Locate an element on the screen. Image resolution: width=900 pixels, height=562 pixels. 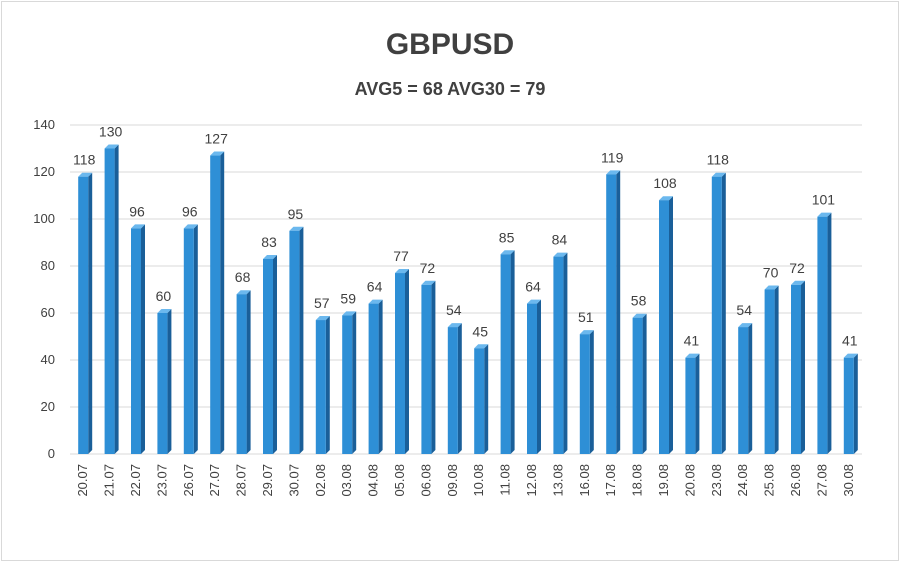
x-tick-label: 23.07 is located at coordinates (161, 480).